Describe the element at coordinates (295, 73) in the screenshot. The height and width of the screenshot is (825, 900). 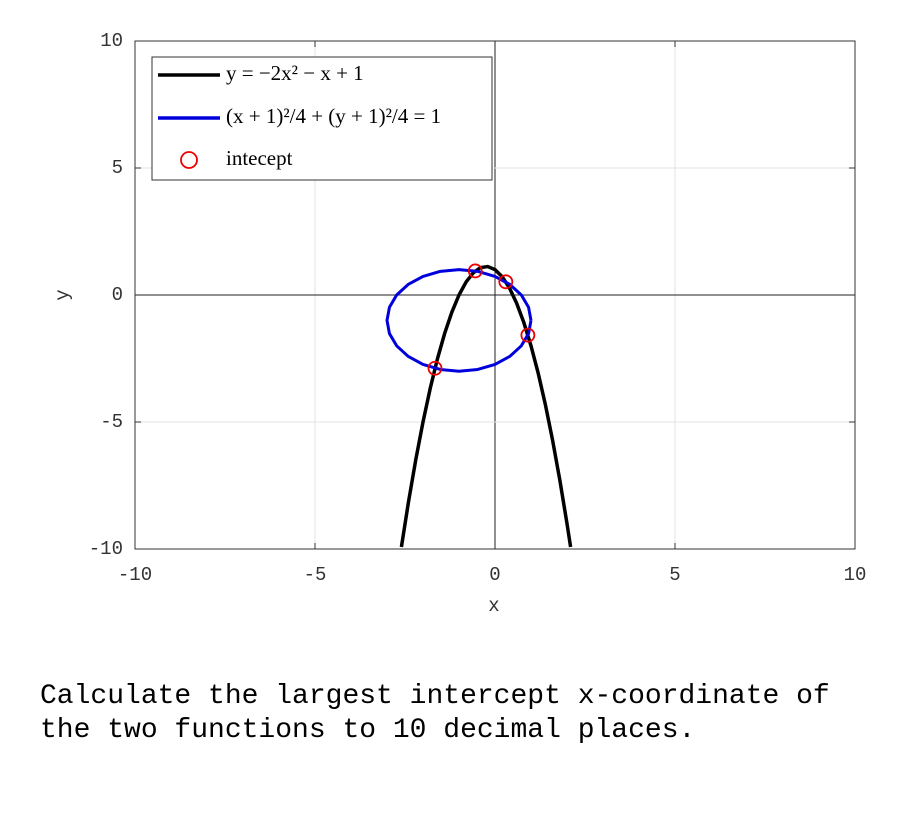
I see `legend-label: y = −2x² − x + 1` at that location.